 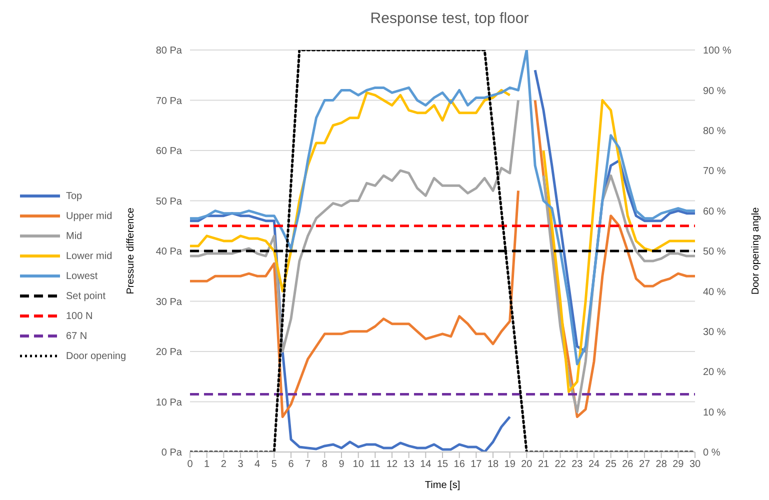 What do you see at coordinates (714, 332) in the screenshot?
I see `y2-tick-label: 30 %` at bounding box center [714, 332].